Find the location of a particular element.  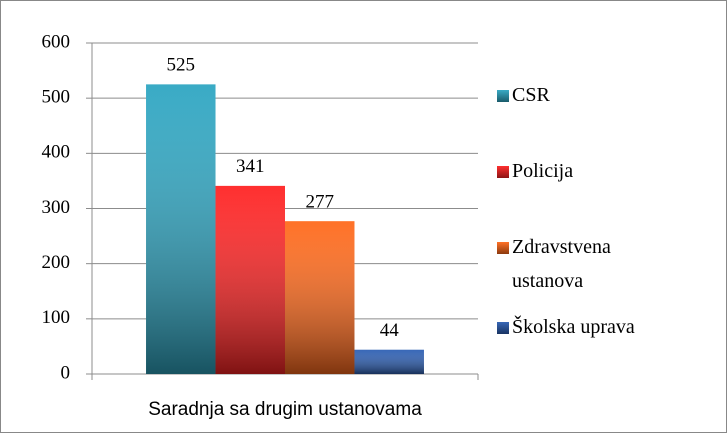

legend-label: Školska uprava is located at coordinates (573, 327).